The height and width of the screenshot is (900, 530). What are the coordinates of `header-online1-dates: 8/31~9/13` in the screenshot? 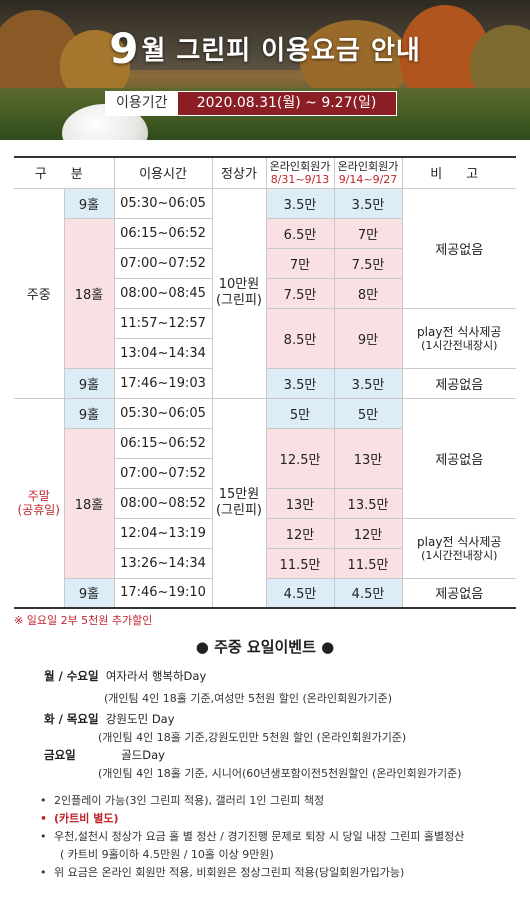 It's located at (300, 179).